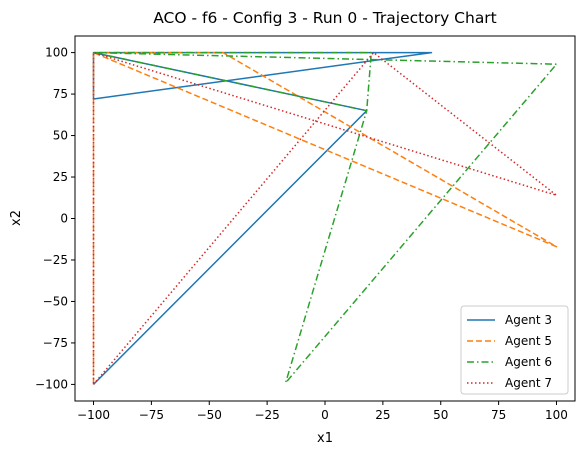  I want to click on x-tick-label: 50, so click(440, 415).